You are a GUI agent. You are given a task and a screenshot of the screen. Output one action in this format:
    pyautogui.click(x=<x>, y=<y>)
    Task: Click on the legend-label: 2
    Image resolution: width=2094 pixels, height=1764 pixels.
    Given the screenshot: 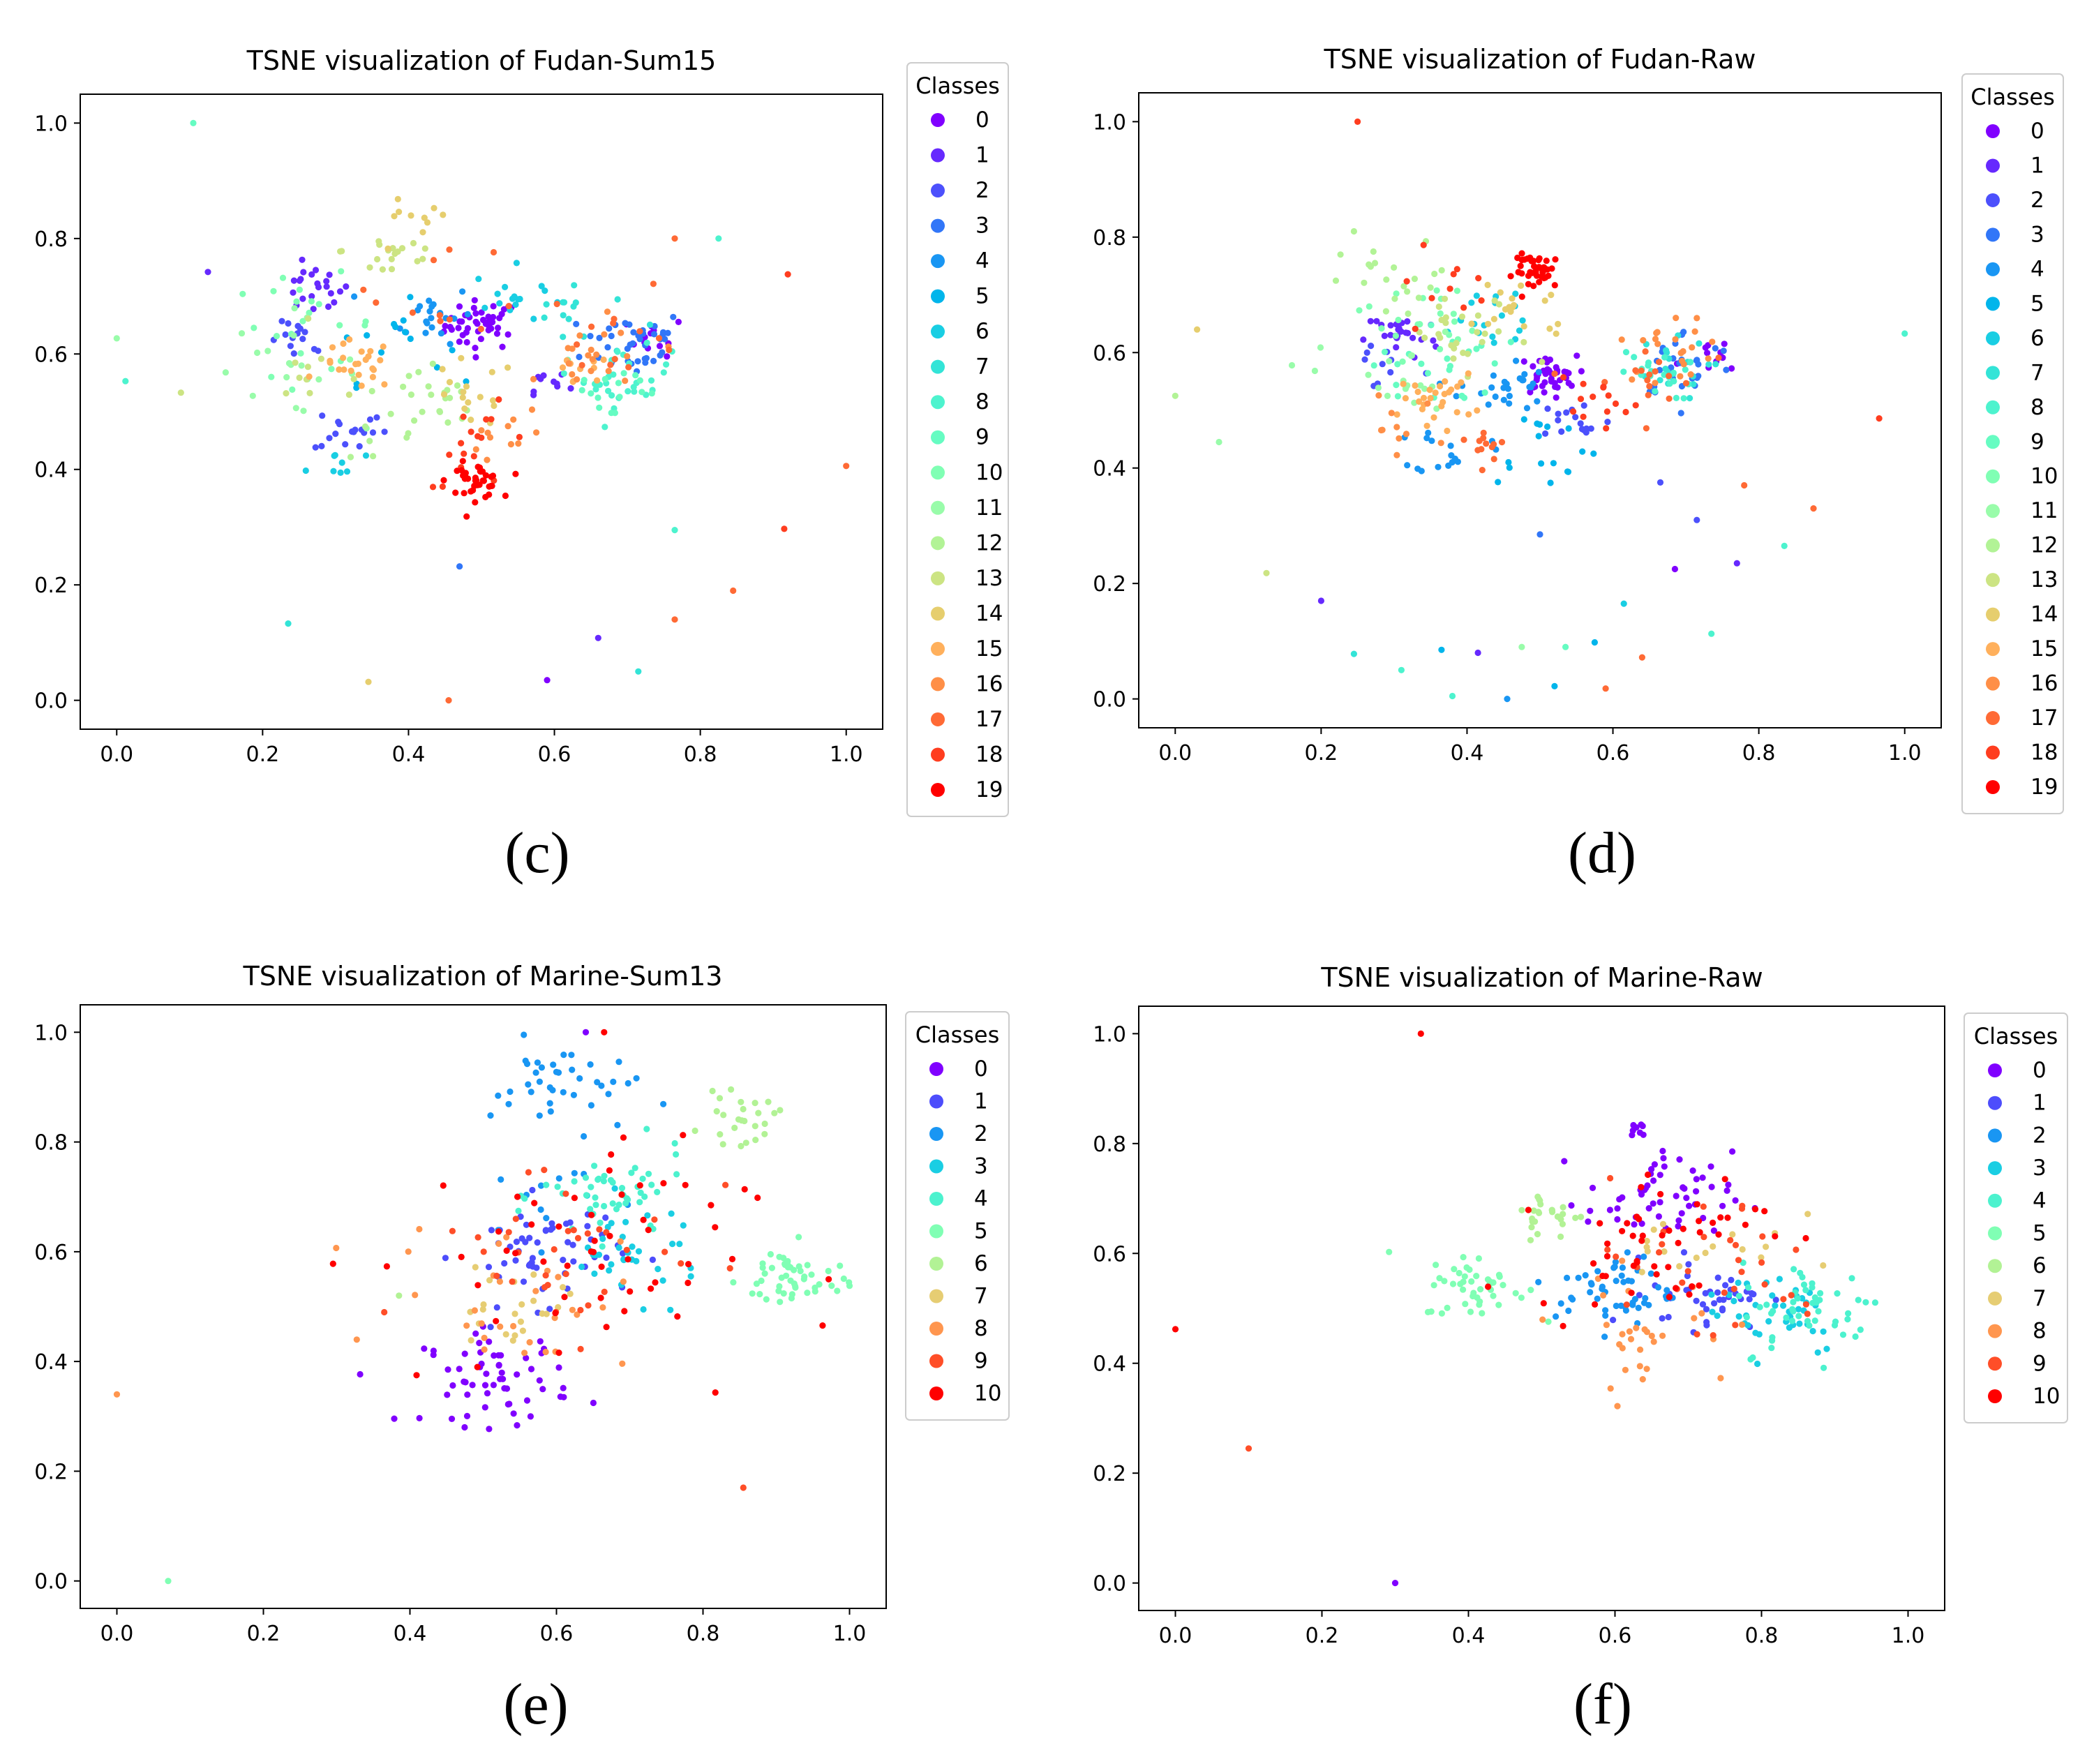 What is the action you would take?
    pyautogui.click(x=2040, y=1136)
    